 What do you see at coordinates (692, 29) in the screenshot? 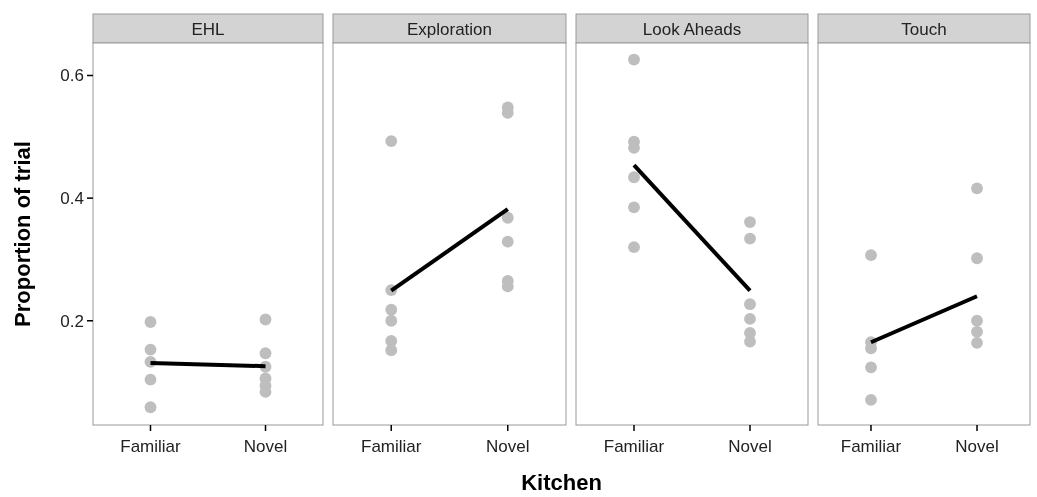
I see `chart-title: Look Aheads` at bounding box center [692, 29].